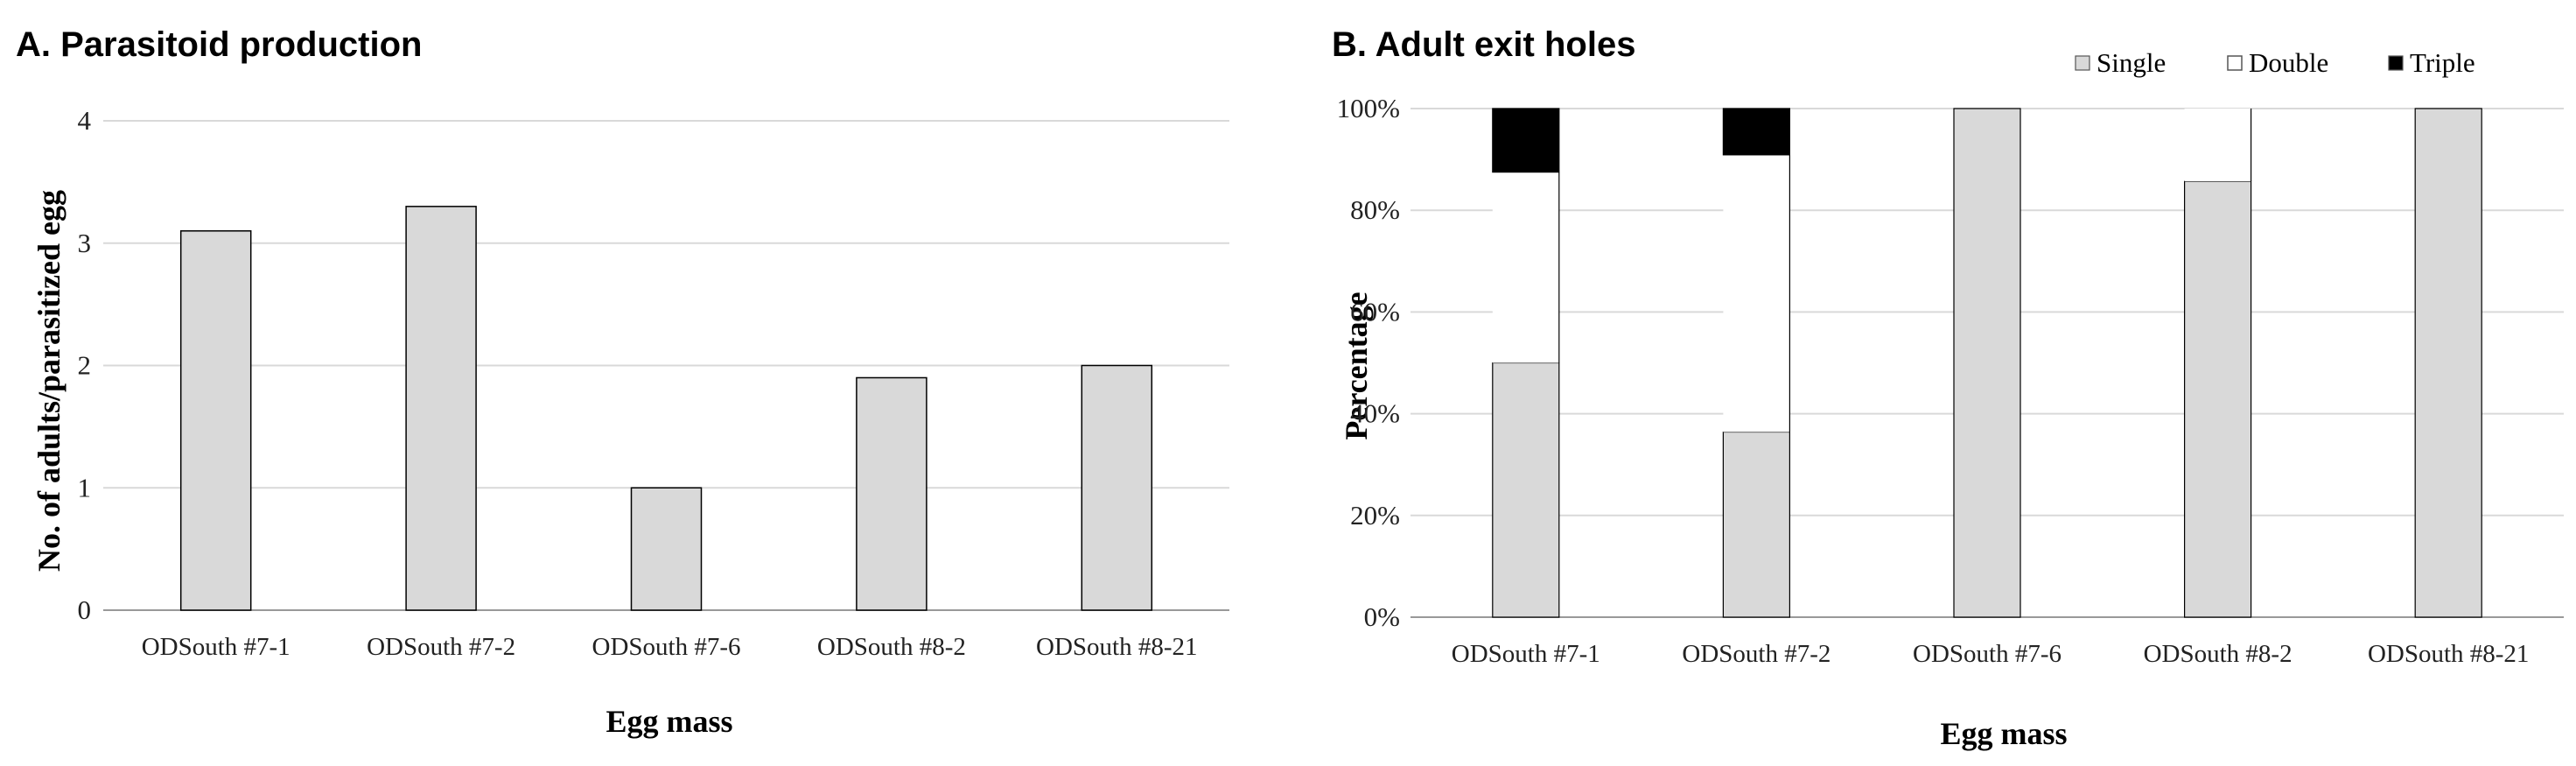 The width and height of the screenshot is (2576, 766). I want to click on chart-a-y-ticks: 0 1 2 3 4, so click(85, 365).